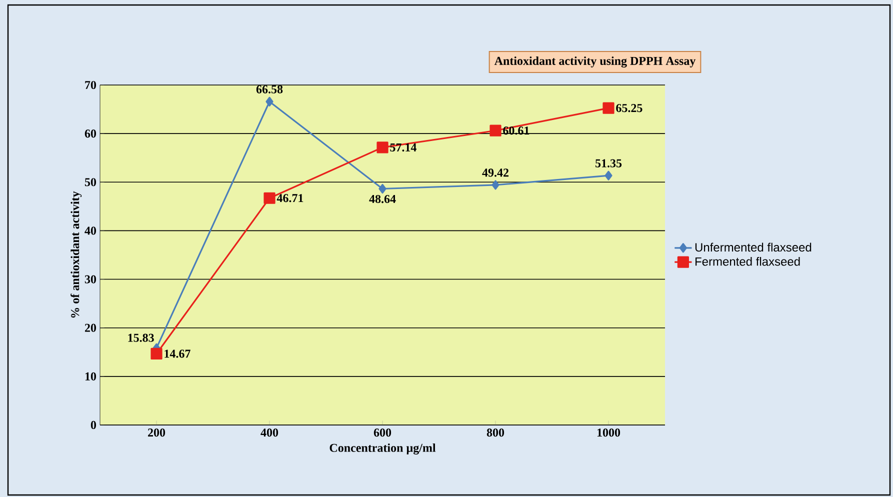  What do you see at coordinates (269, 432) in the screenshot?
I see `x-tick-label: 400` at bounding box center [269, 432].